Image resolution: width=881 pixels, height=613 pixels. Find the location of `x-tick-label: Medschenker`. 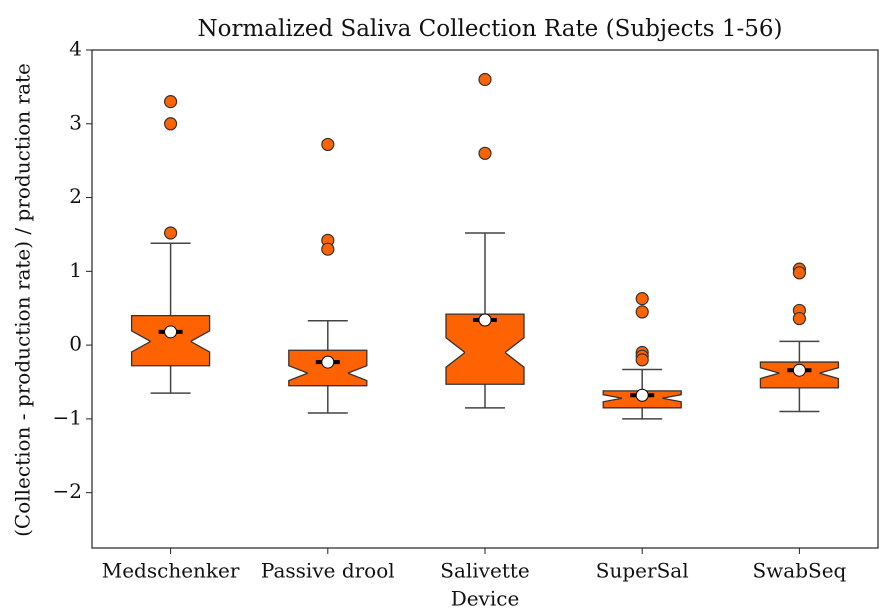

x-tick-label: Medschenker is located at coordinates (171, 571).